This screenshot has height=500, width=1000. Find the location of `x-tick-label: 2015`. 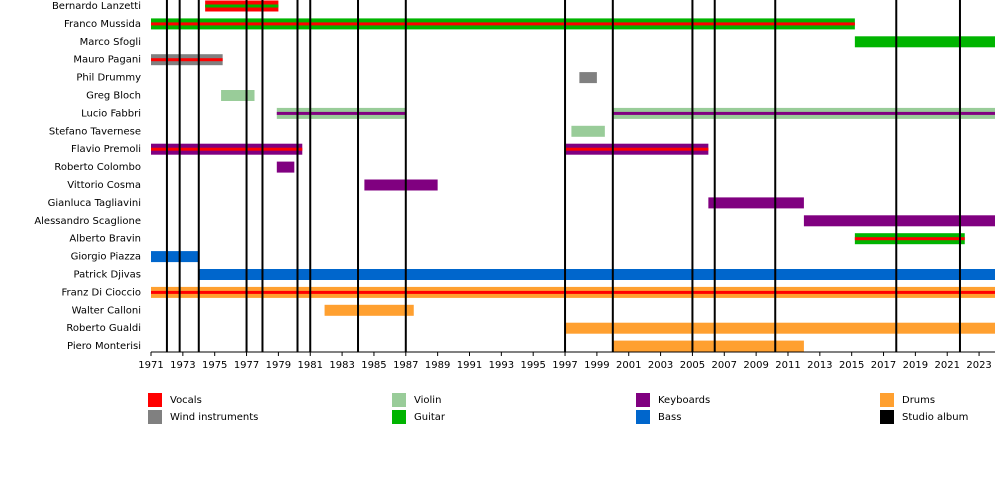

x-tick-label: 2015 is located at coordinates (851, 365).